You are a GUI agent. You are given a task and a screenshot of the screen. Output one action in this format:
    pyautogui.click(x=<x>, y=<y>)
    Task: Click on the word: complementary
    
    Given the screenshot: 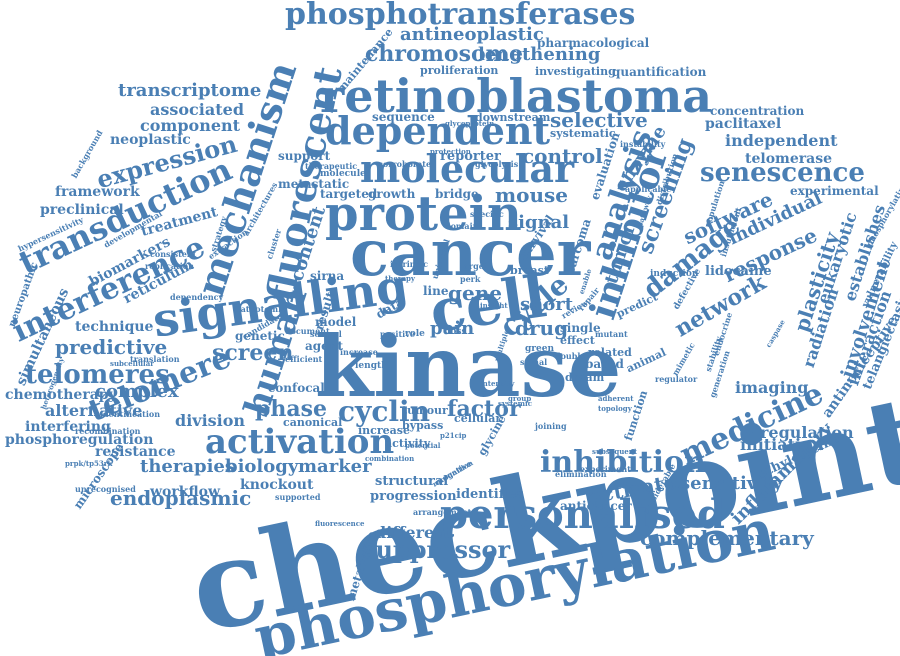 What is the action you would take?
    pyautogui.click(x=727, y=538)
    